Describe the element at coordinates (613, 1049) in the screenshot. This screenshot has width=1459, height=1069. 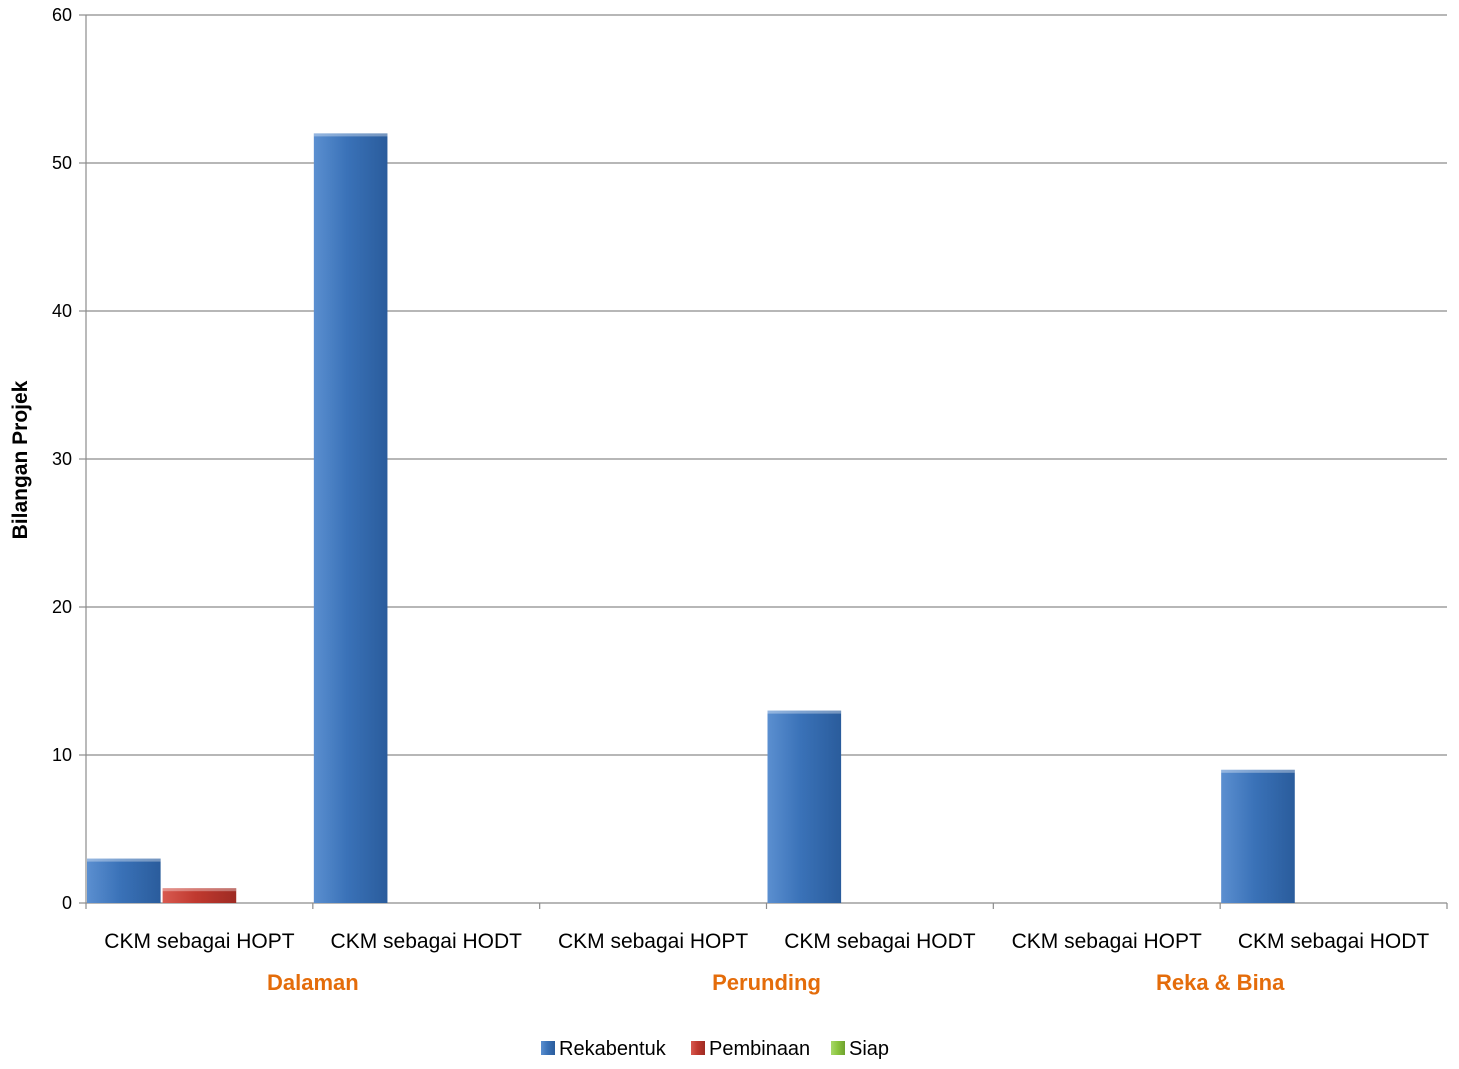
I see `legend-label: Rekabentuk` at that location.